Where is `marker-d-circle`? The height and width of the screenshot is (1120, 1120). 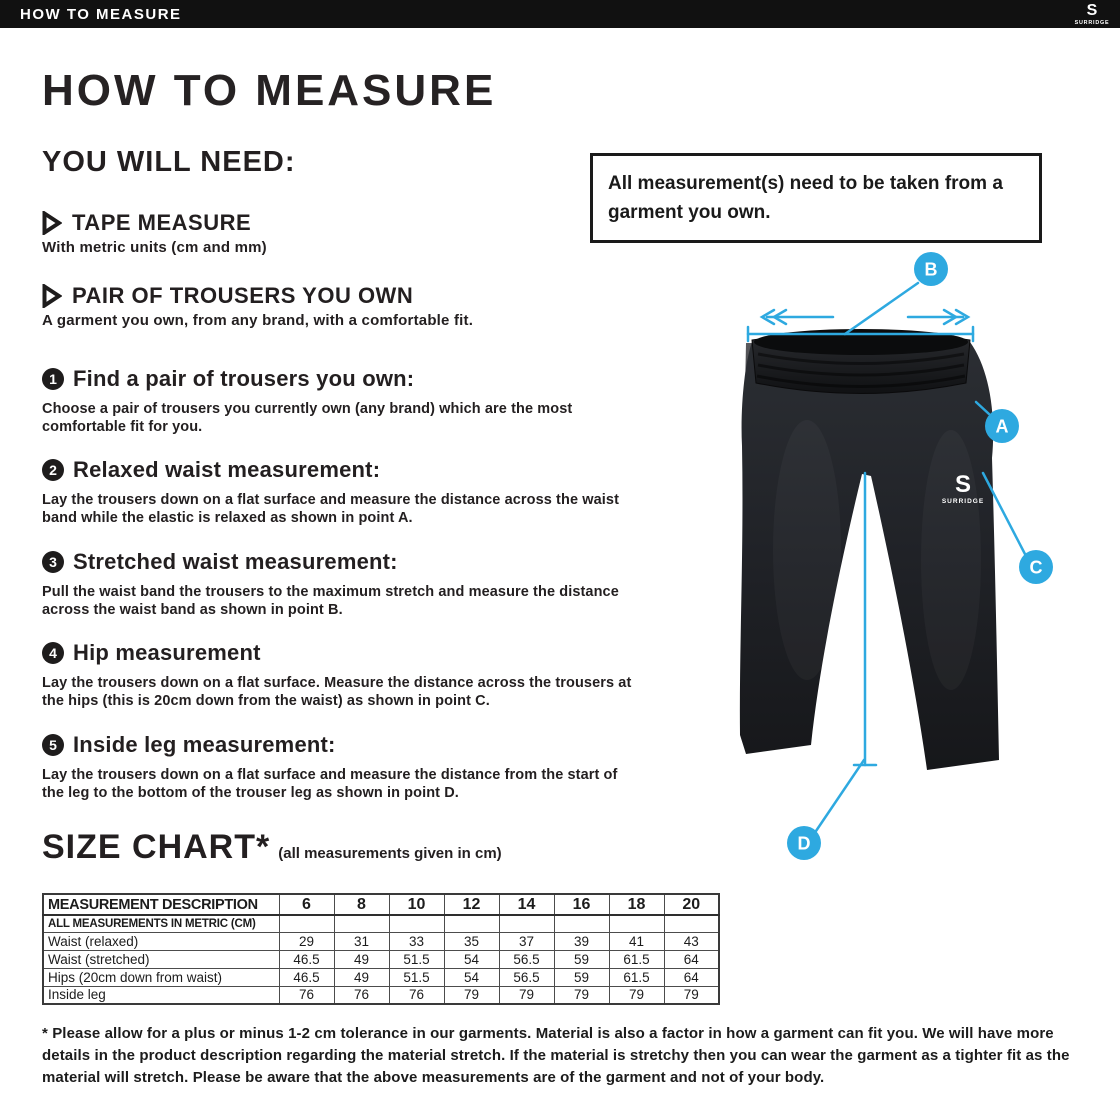 marker-d-circle is located at coordinates (804, 843).